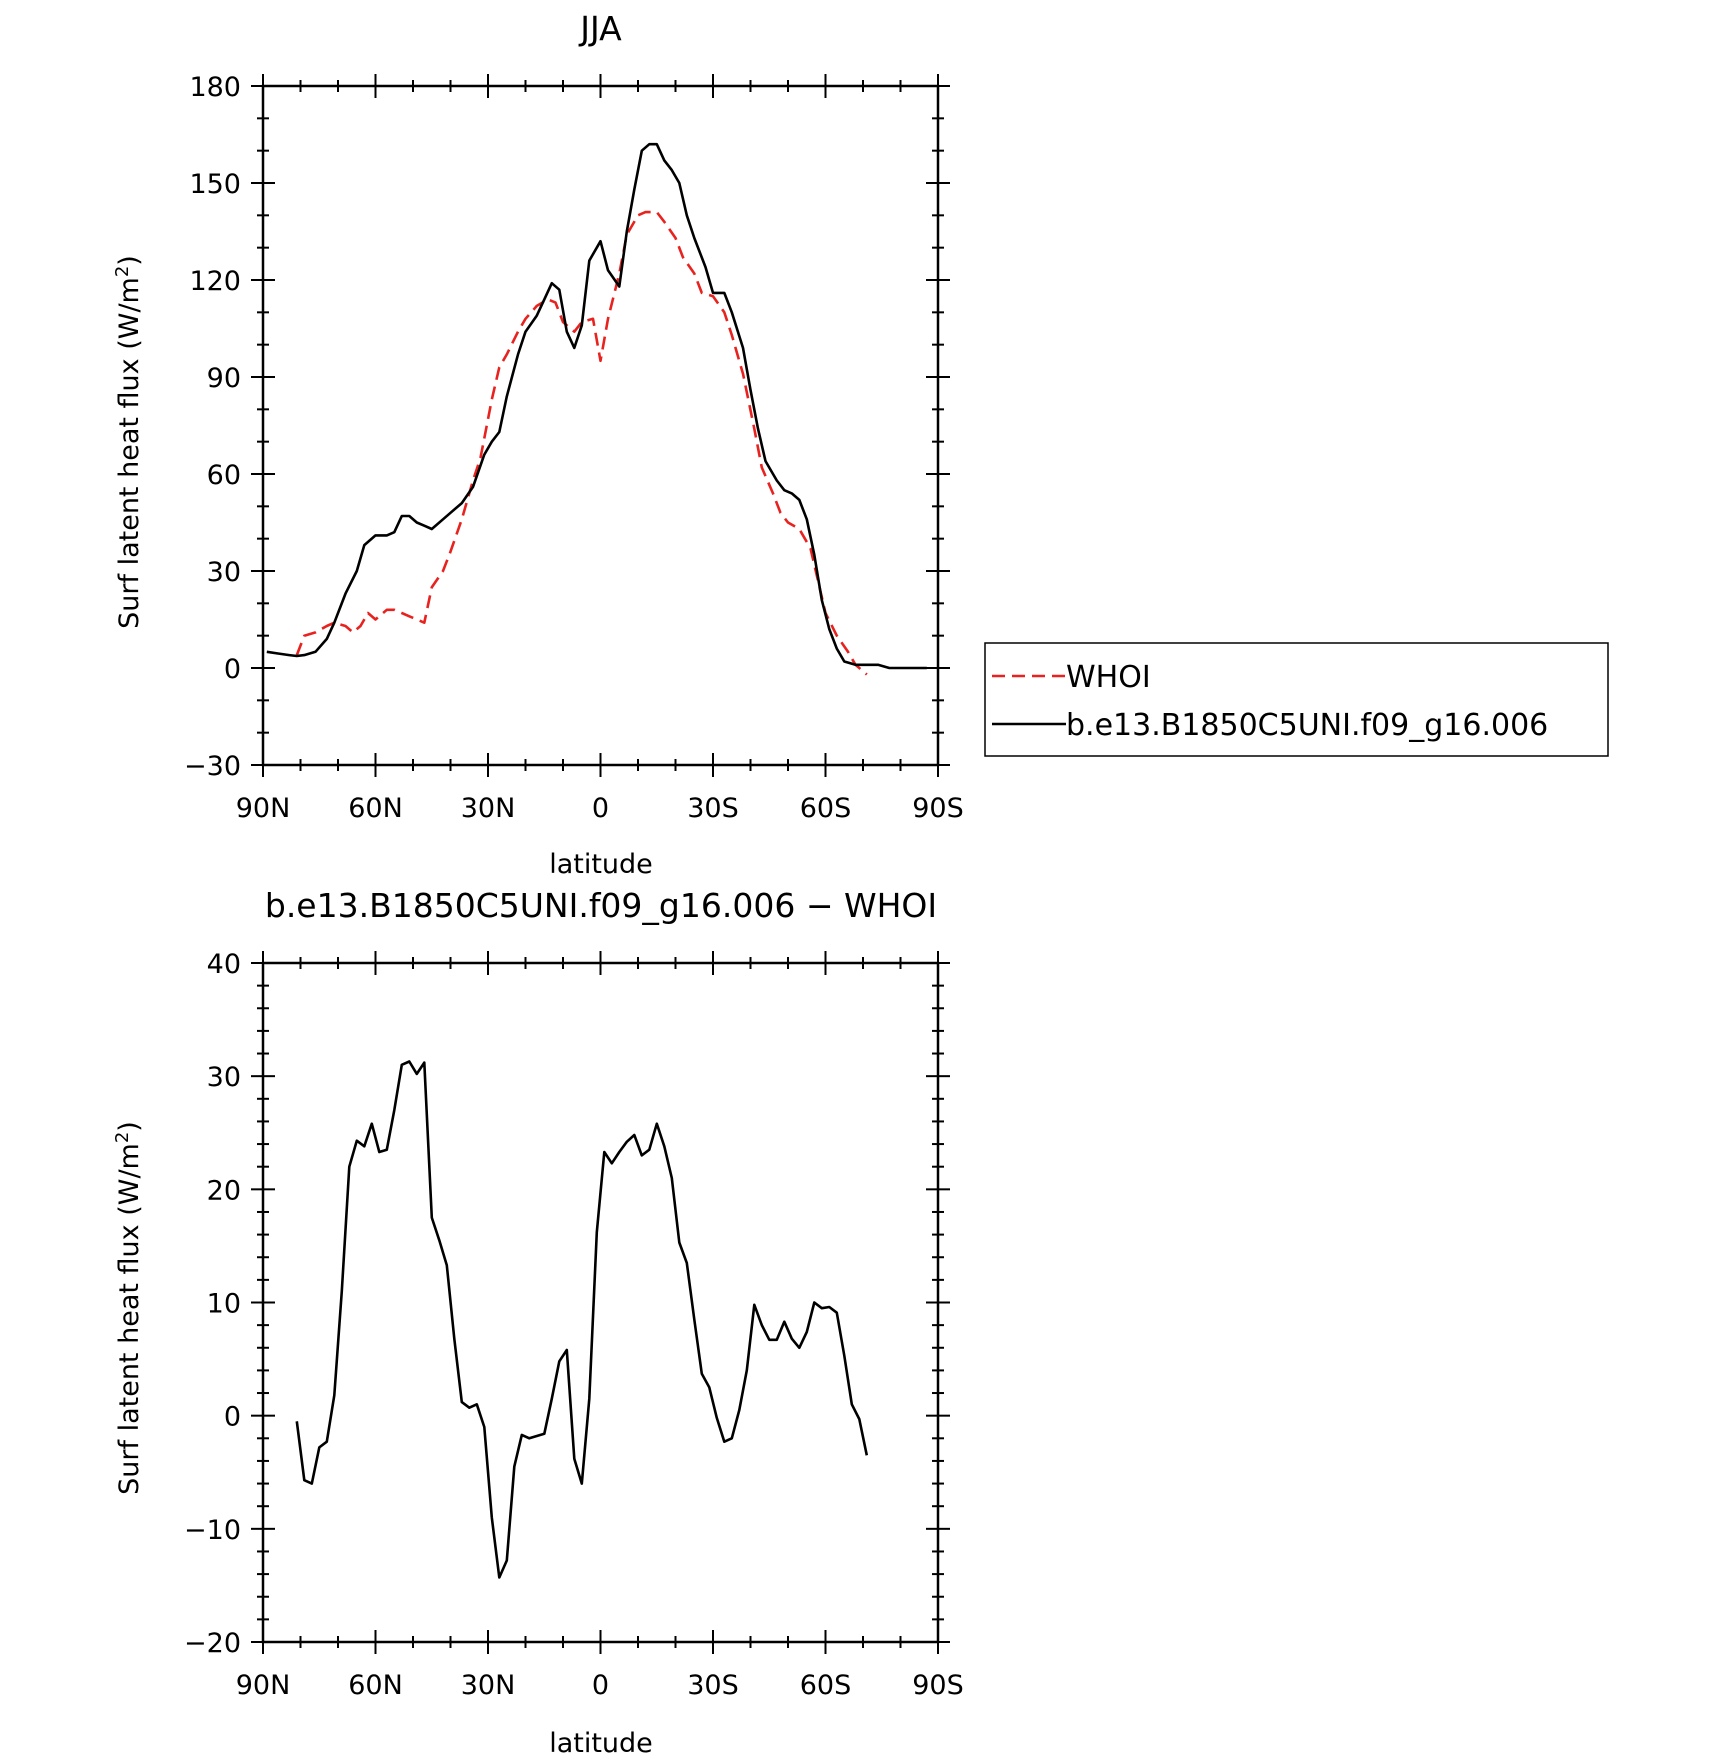 Image resolution: width=1710 pixels, height=1756 pixels. I want to click on bottom-y-tick-label: −10, so click(212, 1530).